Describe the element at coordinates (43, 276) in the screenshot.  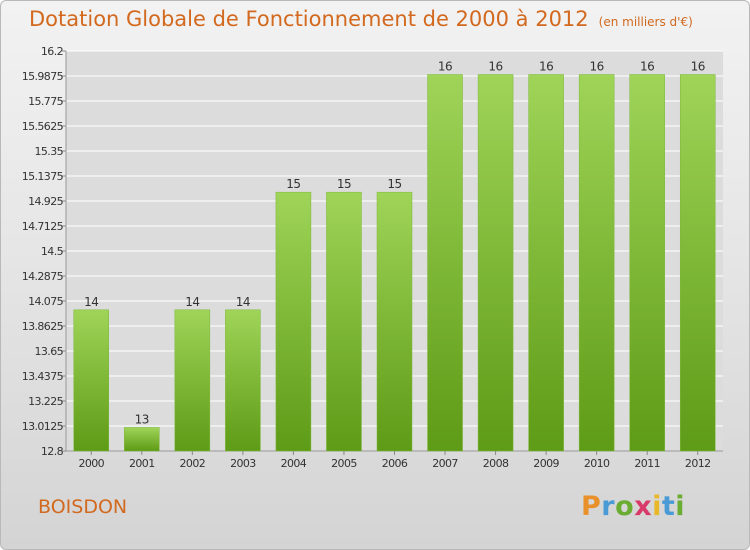
I see `y-tick-label: 14.2875` at that location.